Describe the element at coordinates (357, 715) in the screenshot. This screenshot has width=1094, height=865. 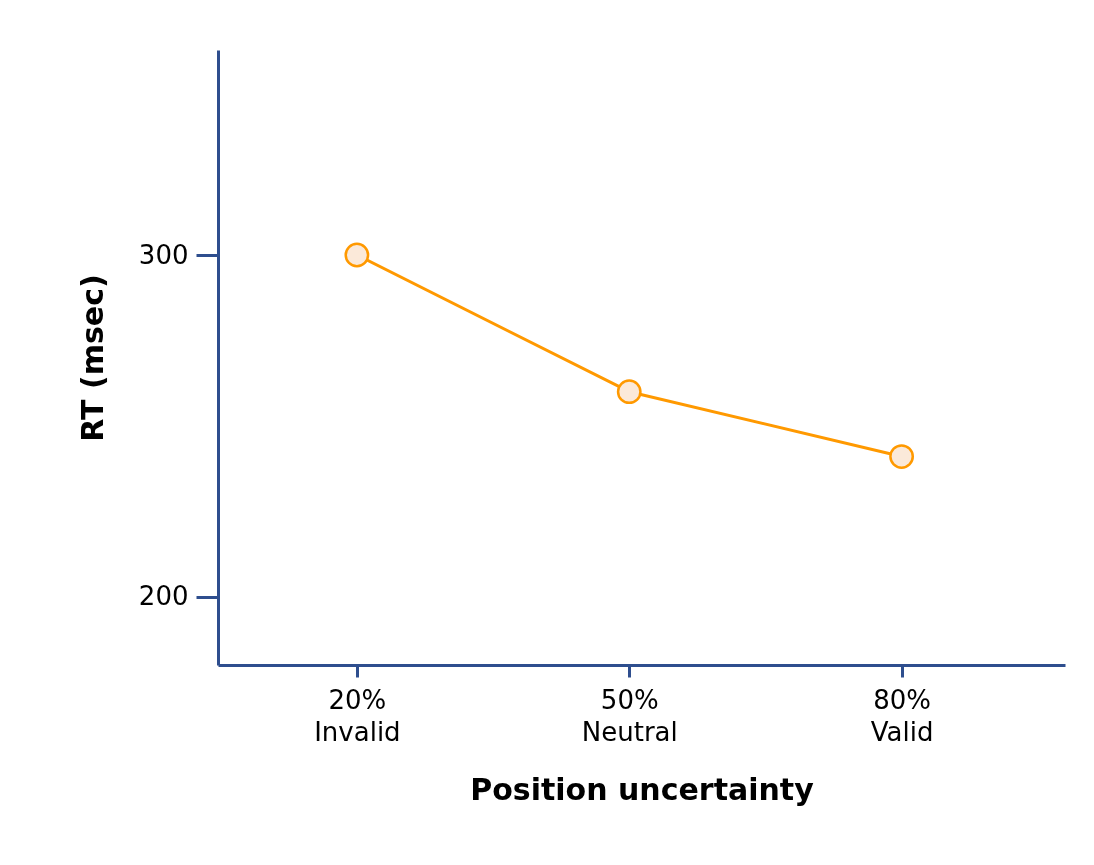
I see `x-tick-label: 20% Invalid` at that location.